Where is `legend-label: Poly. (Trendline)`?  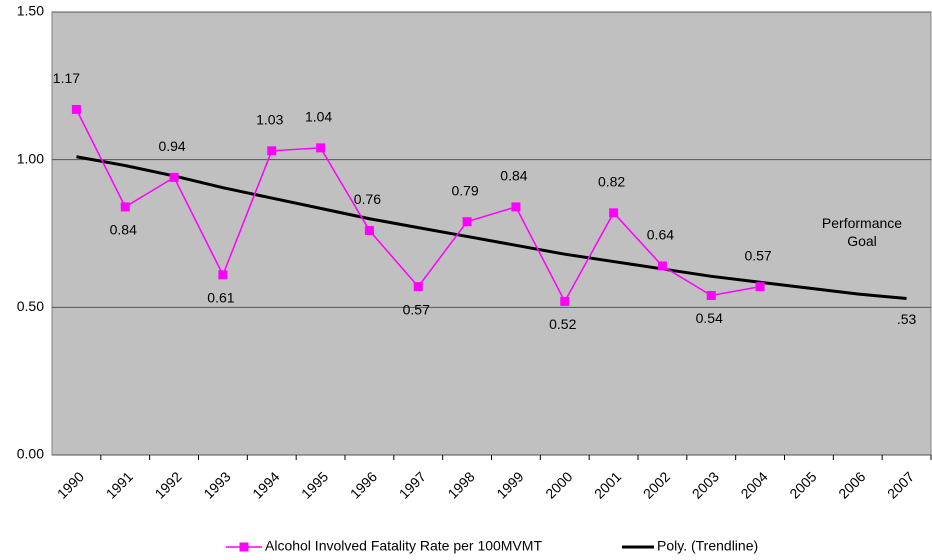
legend-label: Poly. (Trendline) is located at coordinates (707, 546).